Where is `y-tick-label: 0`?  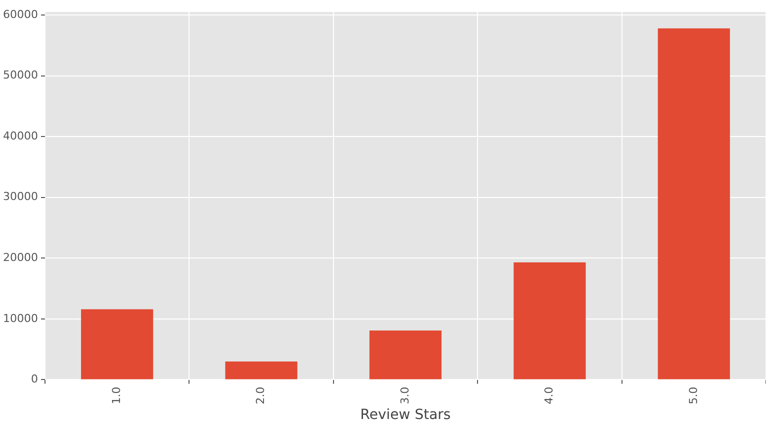 y-tick-label: 0 is located at coordinates (34, 379).